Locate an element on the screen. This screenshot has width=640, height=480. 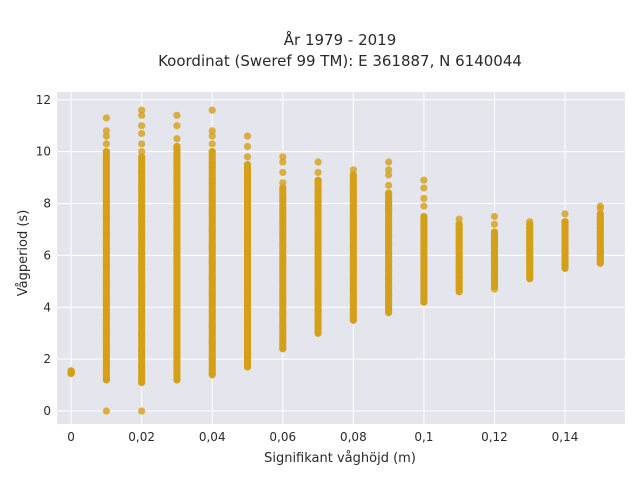
x-tick-label: 0,08 is located at coordinates (353, 437).